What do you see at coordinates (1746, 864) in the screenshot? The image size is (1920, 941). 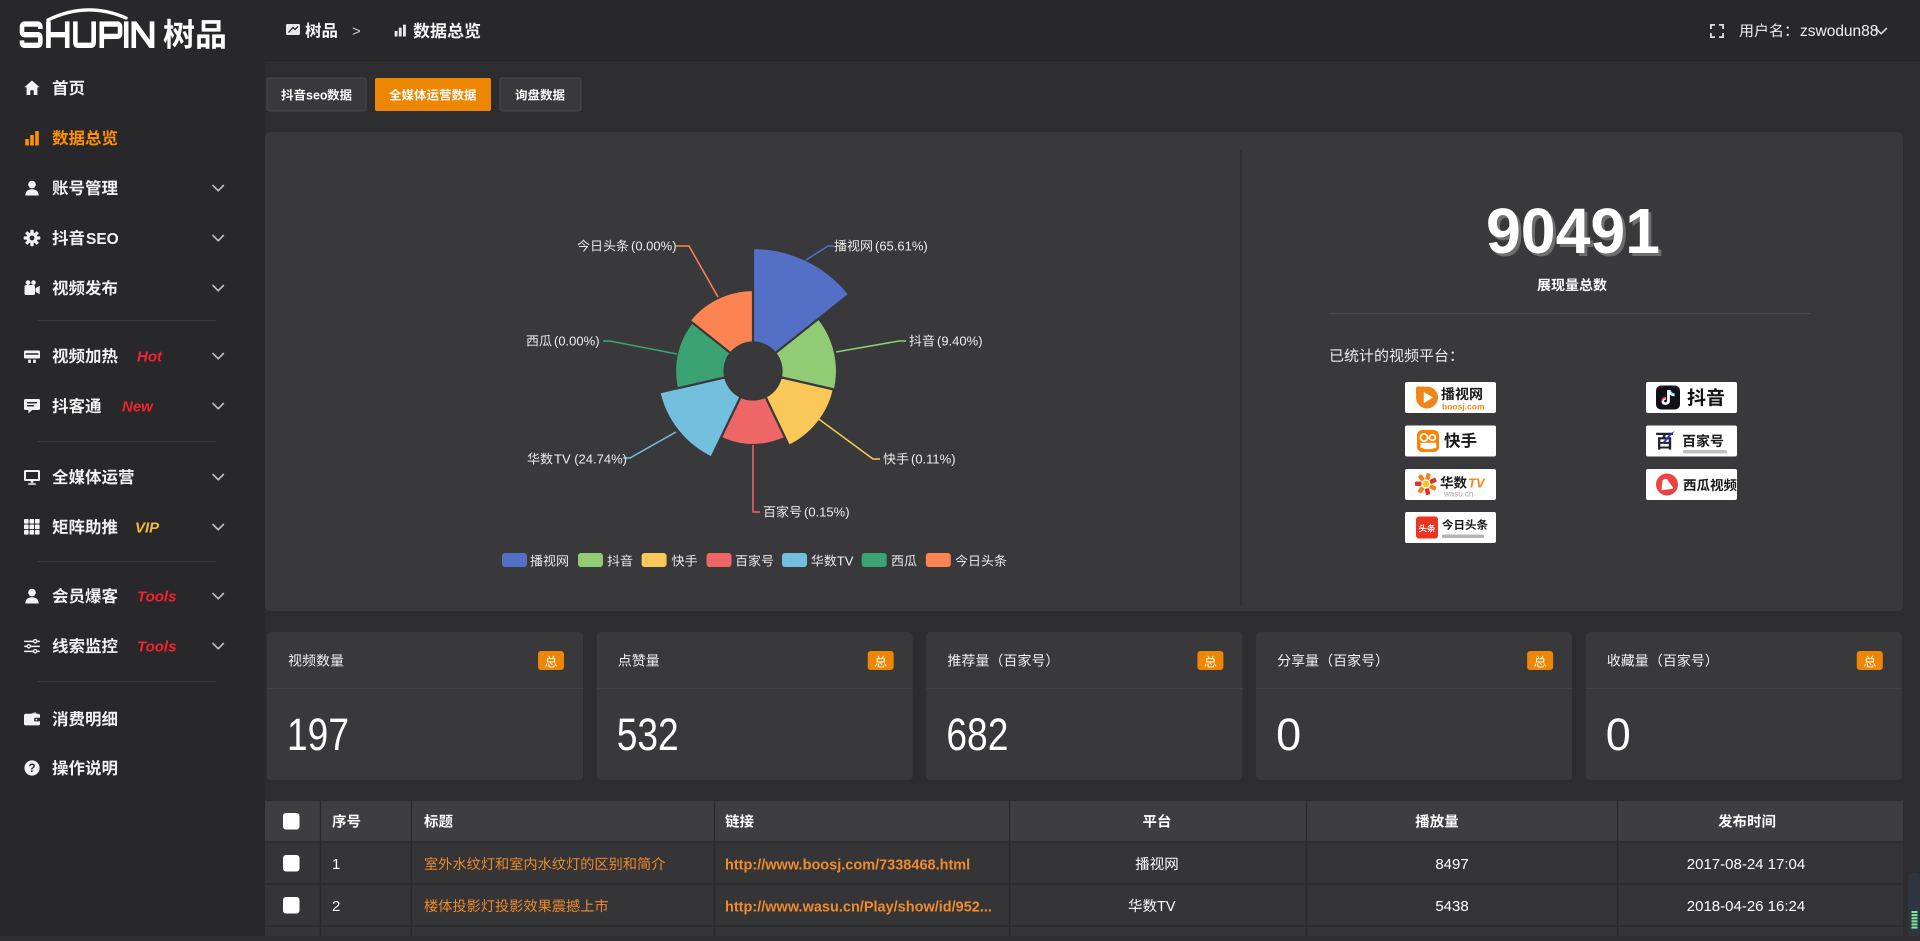 I see `svg-text: 2017-08-24 17:04` at bounding box center [1746, 864].